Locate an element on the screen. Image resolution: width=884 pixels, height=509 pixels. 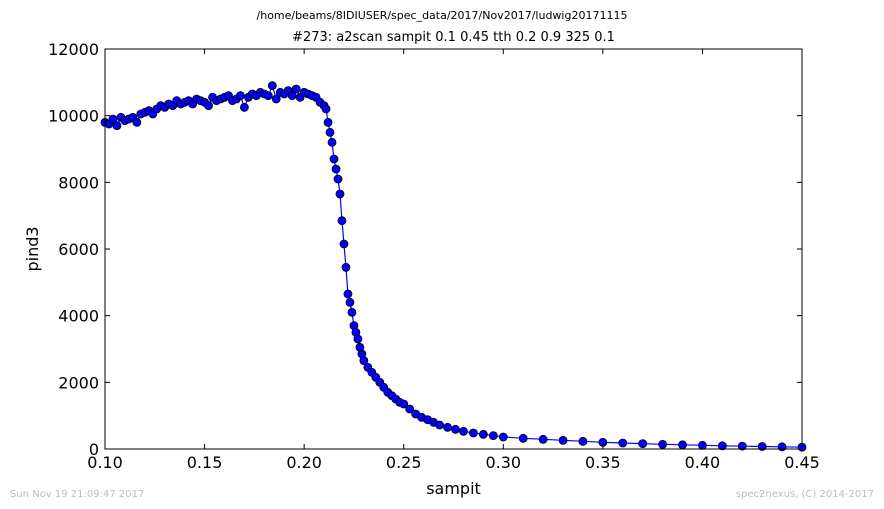
x-tick-label: 0.45 is located at coordinates (802, 462).